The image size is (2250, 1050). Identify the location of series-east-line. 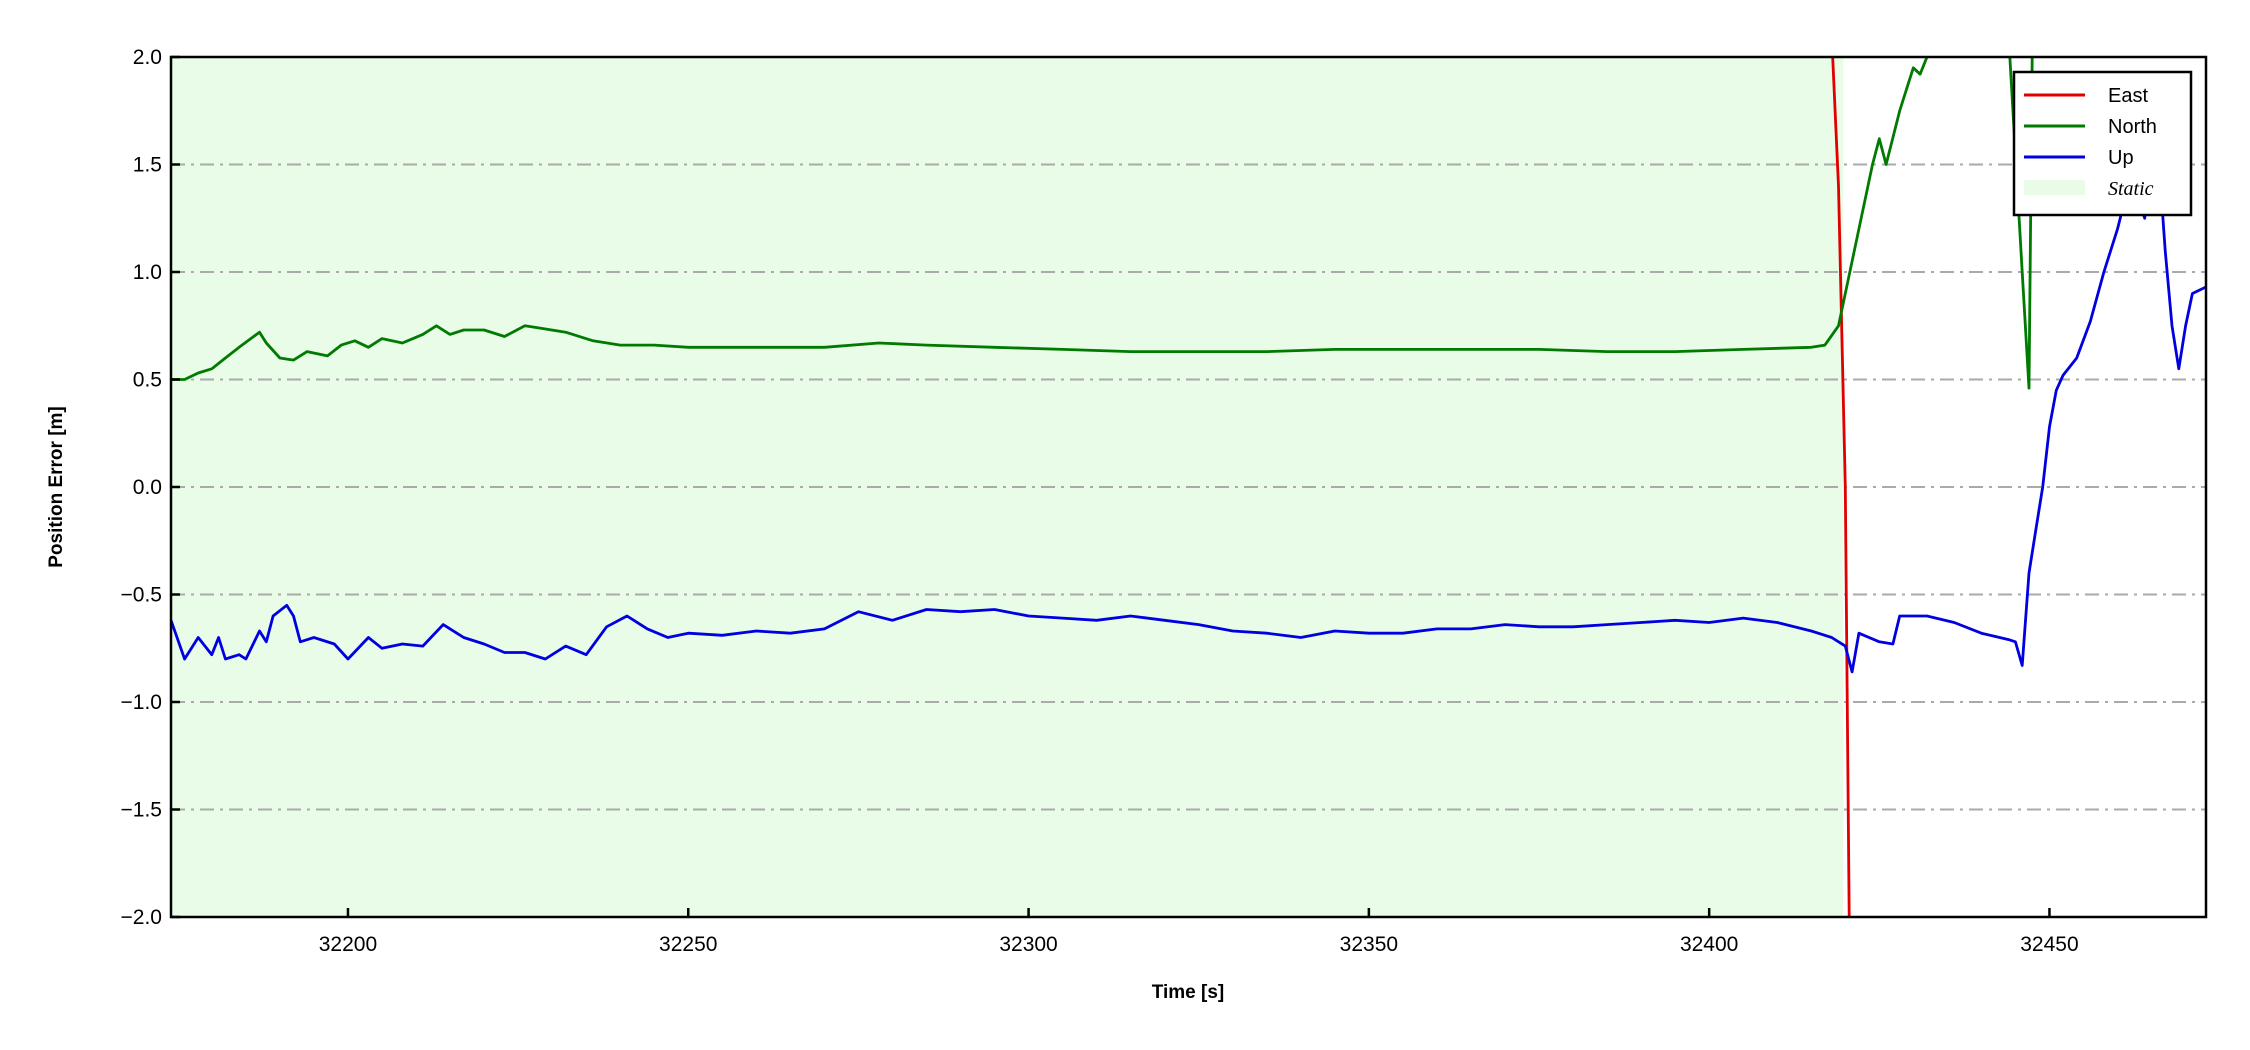
(1841, 487).